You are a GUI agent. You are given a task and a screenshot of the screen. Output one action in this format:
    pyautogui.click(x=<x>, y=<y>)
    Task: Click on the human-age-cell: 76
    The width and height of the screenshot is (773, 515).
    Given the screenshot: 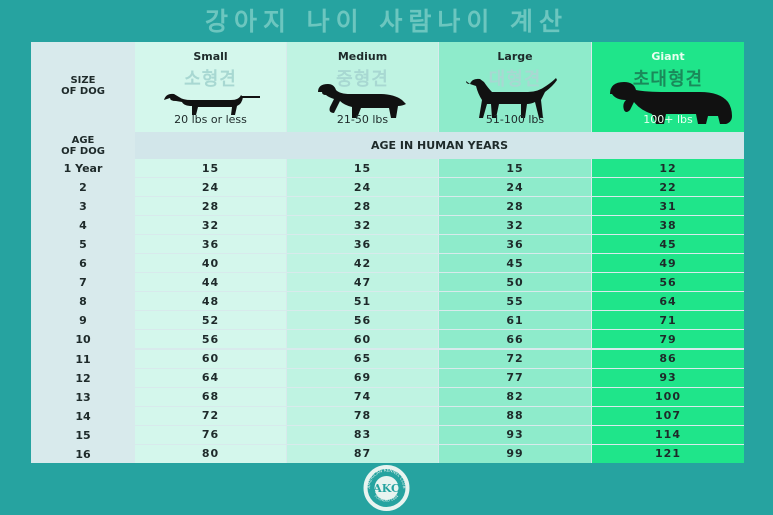 What is the action you would take?
    pyautogui.click(x=210, y=434)
    